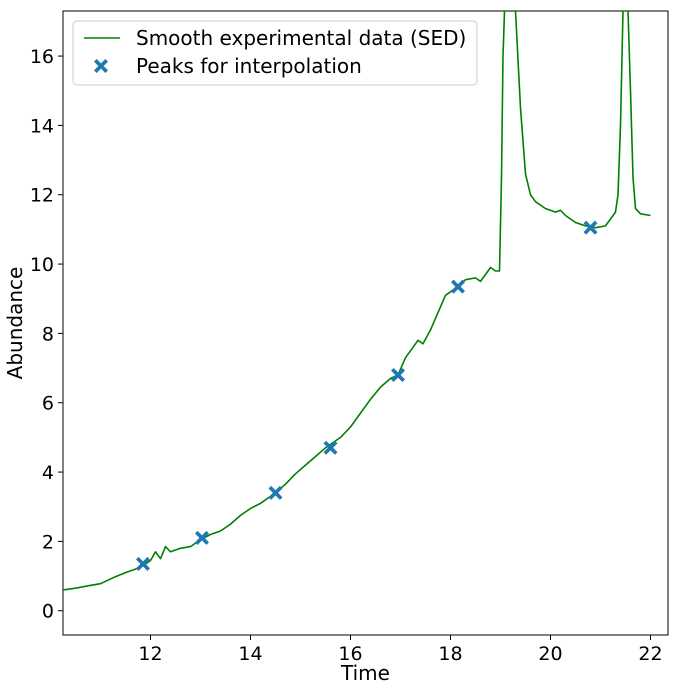 The image size is (678, 691). Describe the element at coordinates (42, 196) in the screenshot. I see `y-tick-label: 12` at that location.